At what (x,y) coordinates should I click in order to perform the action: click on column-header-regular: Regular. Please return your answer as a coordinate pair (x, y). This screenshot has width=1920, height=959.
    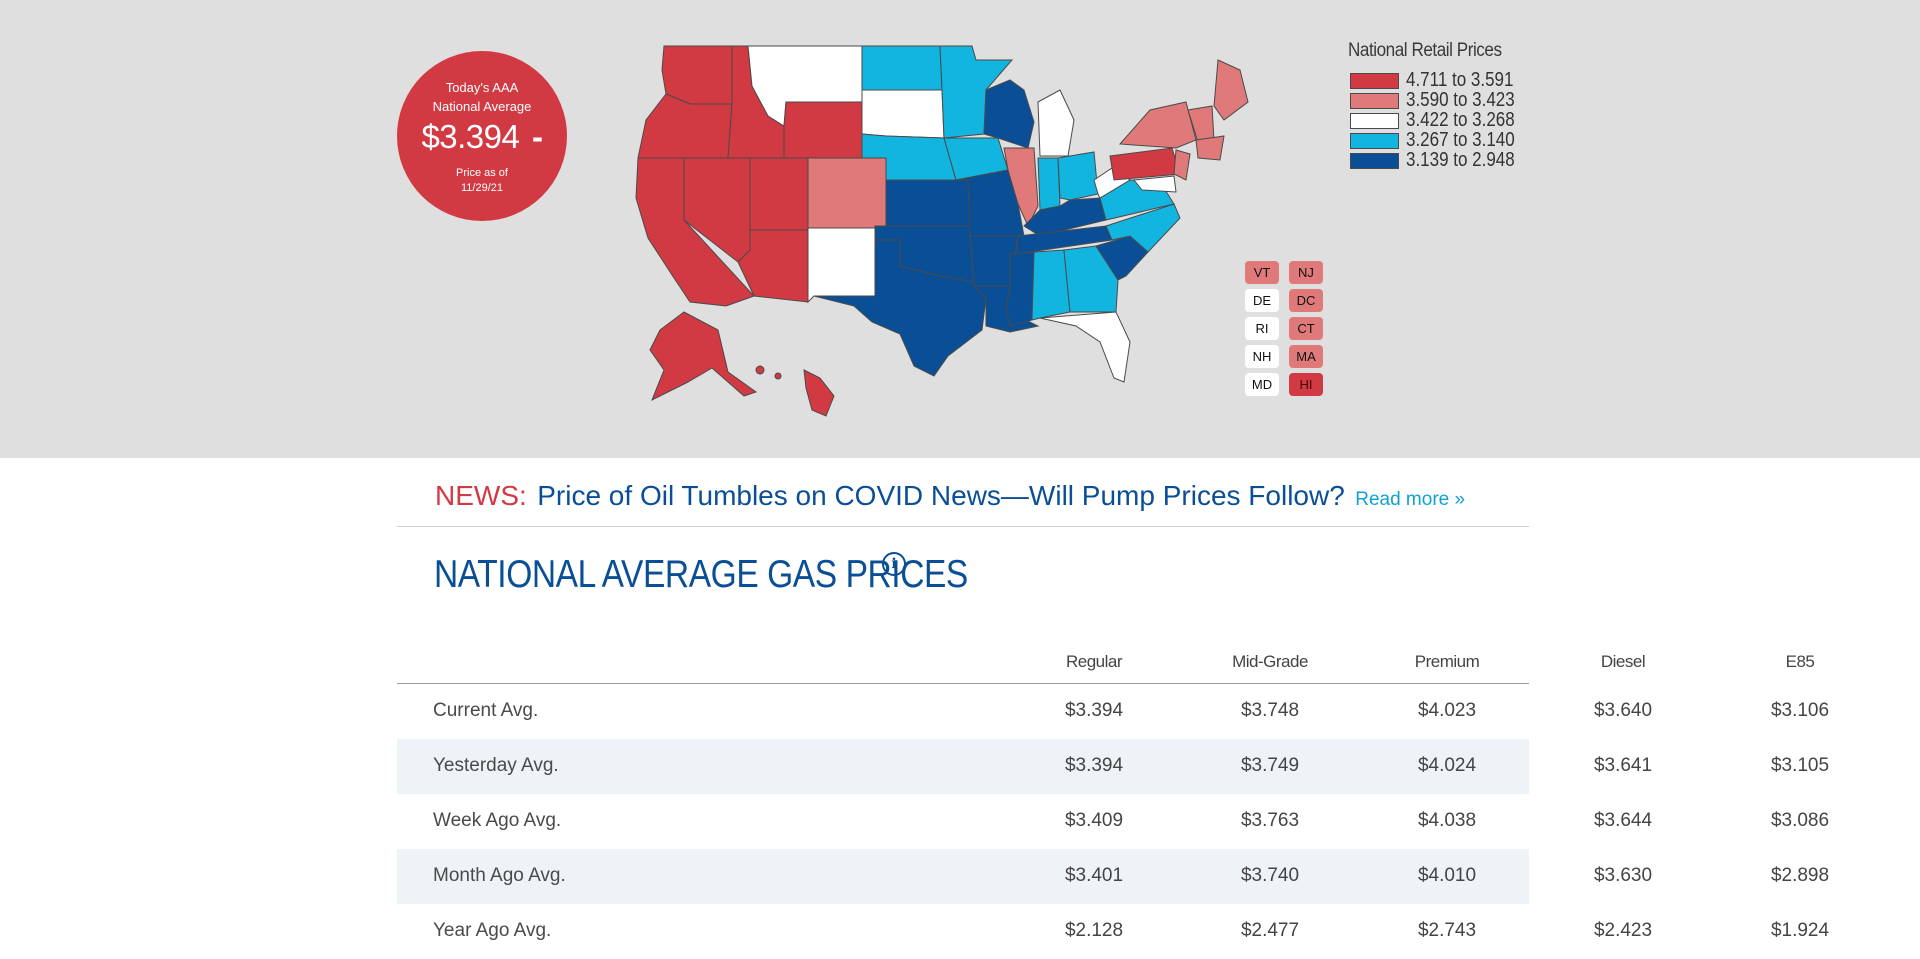
    Looking at the image, I should click on (1094, 661).